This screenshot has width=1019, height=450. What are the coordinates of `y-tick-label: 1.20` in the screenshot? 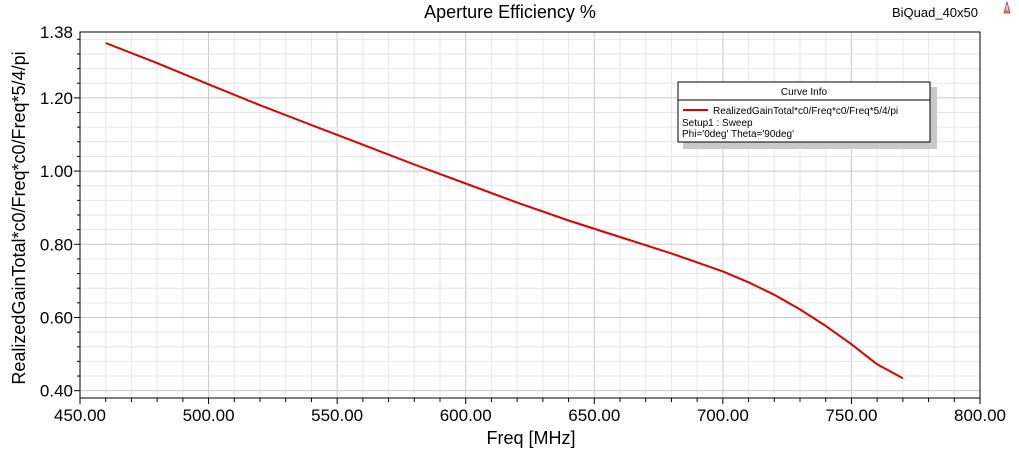 It's located at (56, 98).